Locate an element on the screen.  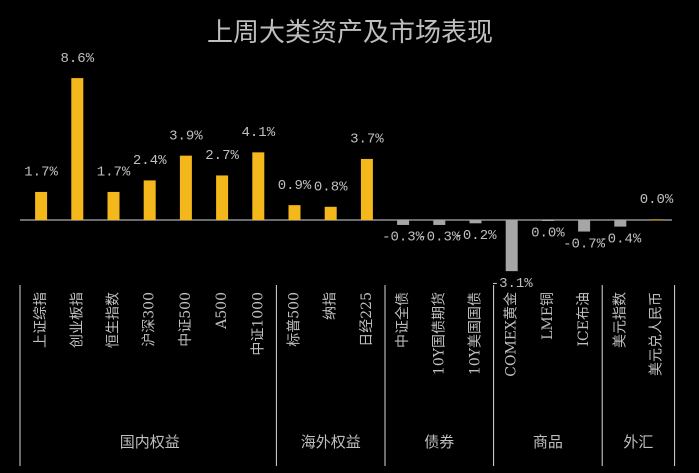
x-tick-label: 美元兑人民币 is located at coordinates (657, 334).